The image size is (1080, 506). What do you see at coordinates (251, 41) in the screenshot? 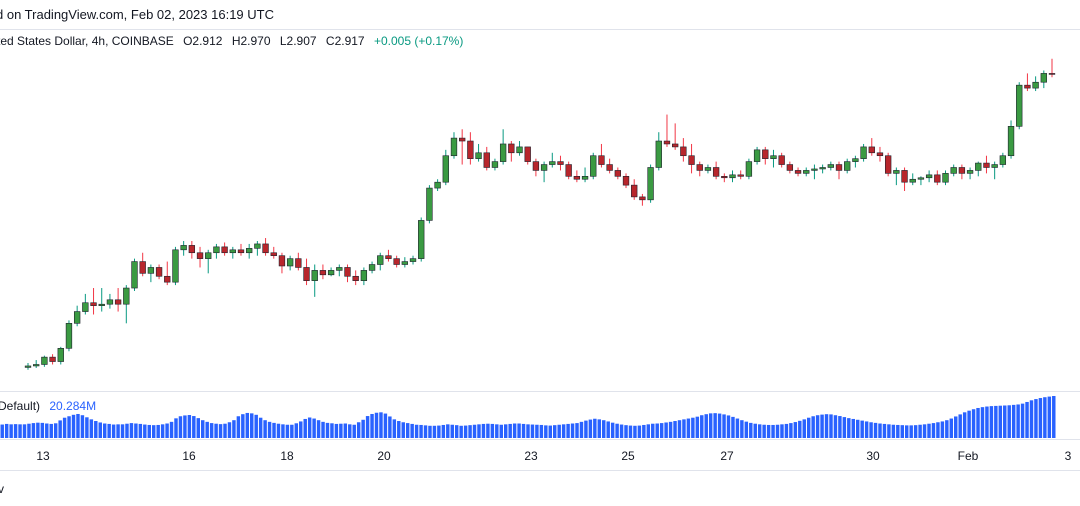
I see `ohlc-high: H2.970` at bounding box center [251, 41].